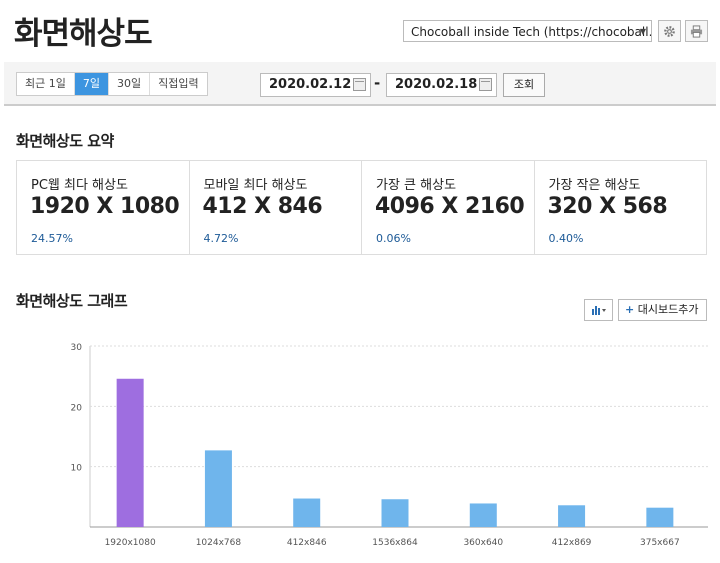 This screenshot has width=720, height=563. I want to click on start-date-field: 2020.02.12, so click(315, 85).